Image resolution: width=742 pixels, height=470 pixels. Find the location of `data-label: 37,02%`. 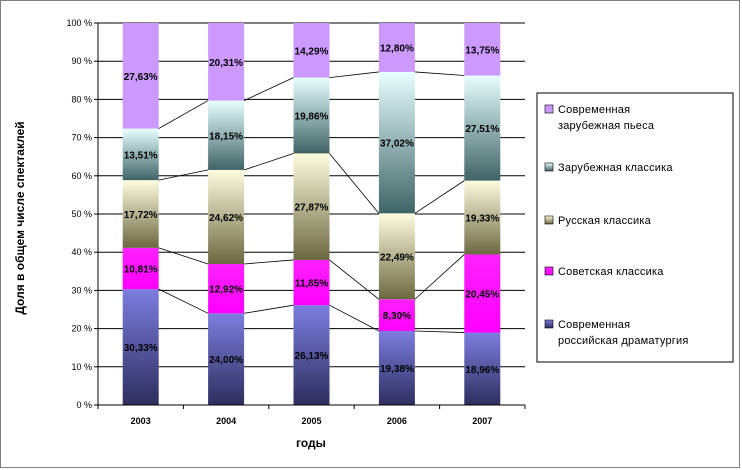

data-label: 37,02% is located at coordinates (397, 144).